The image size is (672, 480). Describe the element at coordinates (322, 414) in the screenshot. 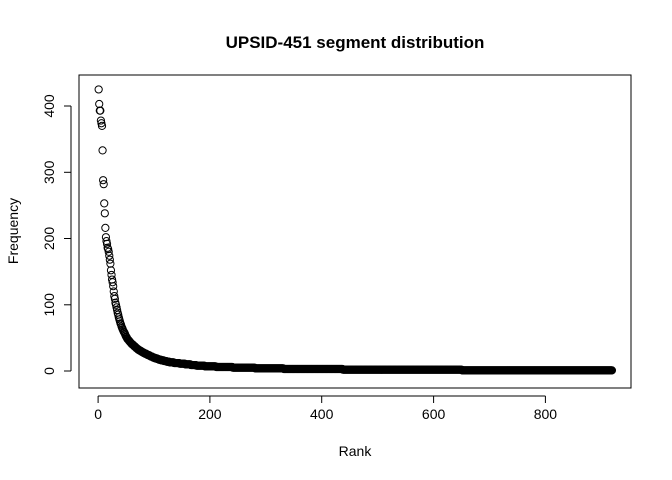

I see `x-tick-label: 400` at that location.